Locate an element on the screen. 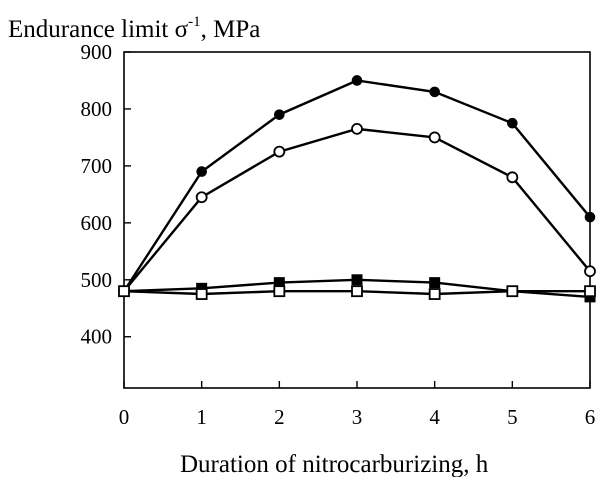 This screenshot has width=597, height=477. x-tick-label-3: 3 is located at coordinates (357, 417).